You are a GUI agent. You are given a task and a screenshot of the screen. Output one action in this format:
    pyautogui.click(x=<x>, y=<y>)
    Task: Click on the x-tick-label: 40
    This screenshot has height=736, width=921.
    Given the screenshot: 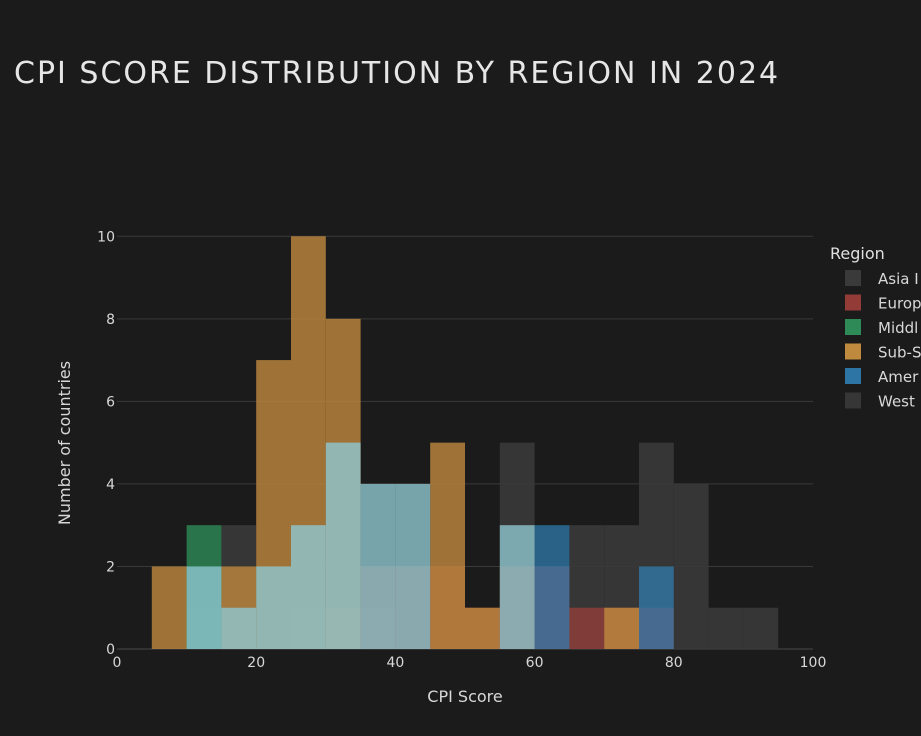 What is the action you would take?
    pyautogui.click(x=395, y=663)
    